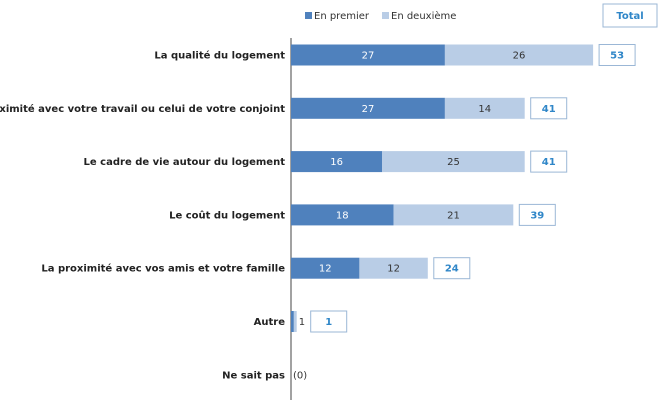  Describe the element at coordinates (385, 15) in the screenshot. I see `legend-swatch-en-deuxieme` at that location.